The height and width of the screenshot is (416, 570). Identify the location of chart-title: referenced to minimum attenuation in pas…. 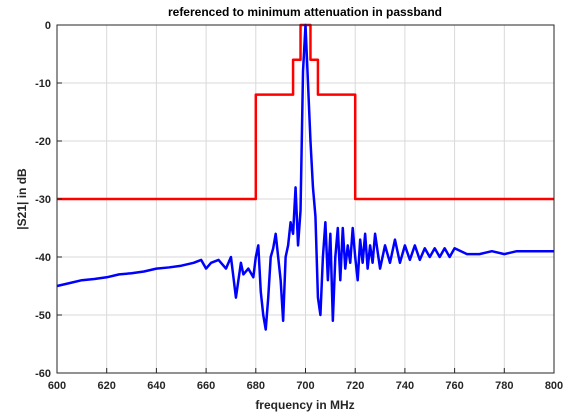
(305, 12).